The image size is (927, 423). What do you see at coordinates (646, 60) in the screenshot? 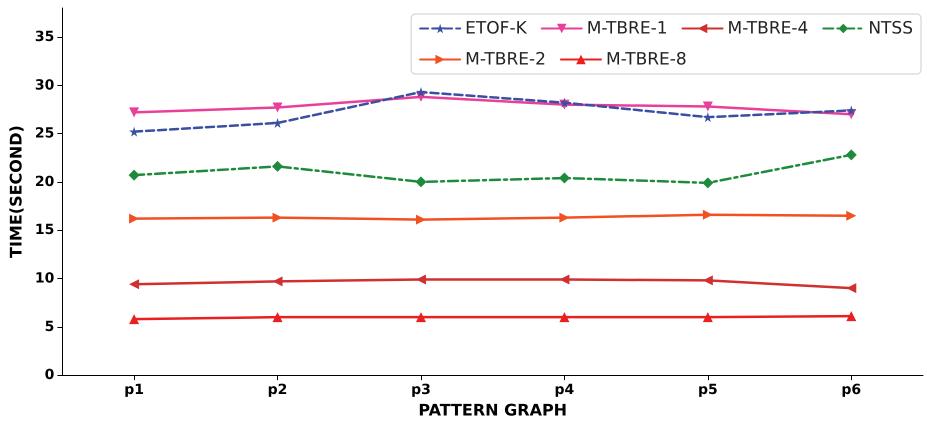
I see `legend-label: M-TBRE-8` at bounding box center [646, 60].